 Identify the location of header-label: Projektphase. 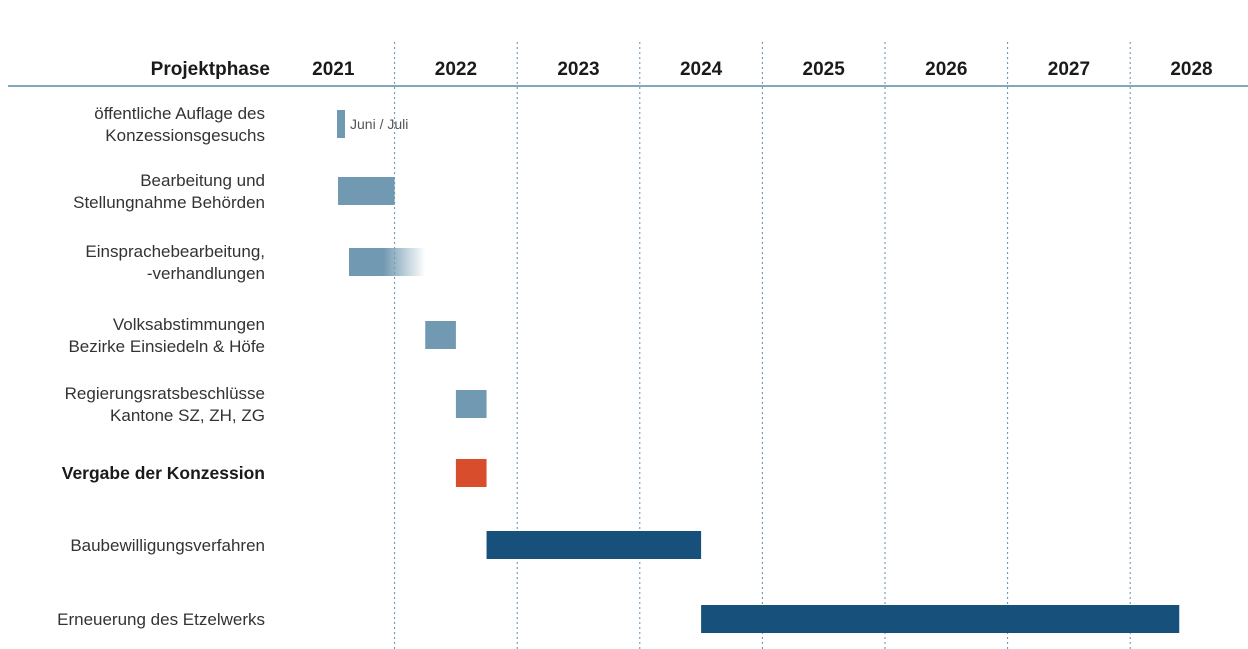
(210, 69).